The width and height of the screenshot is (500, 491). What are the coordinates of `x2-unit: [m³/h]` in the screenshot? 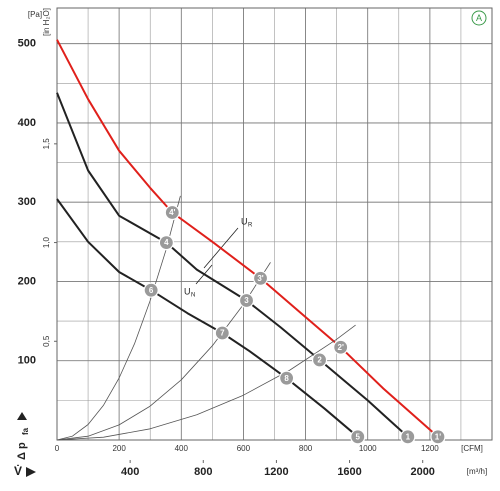 It's located at (477, 471).